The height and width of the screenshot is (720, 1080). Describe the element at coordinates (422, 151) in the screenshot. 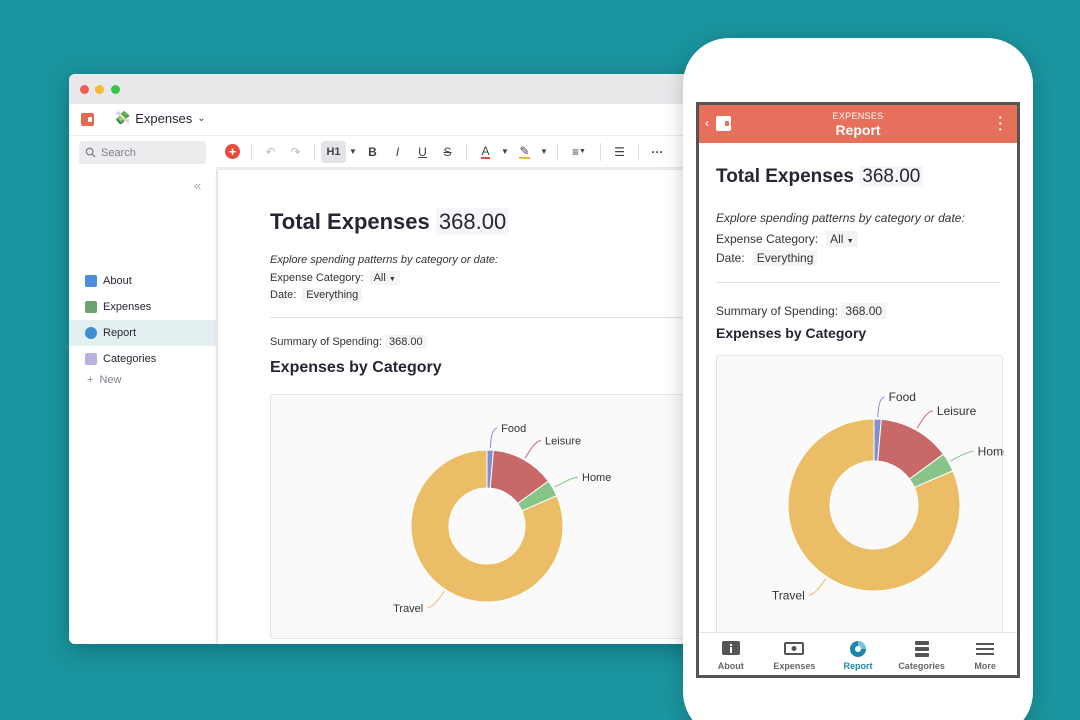

I see `underline-button: U` at that location.